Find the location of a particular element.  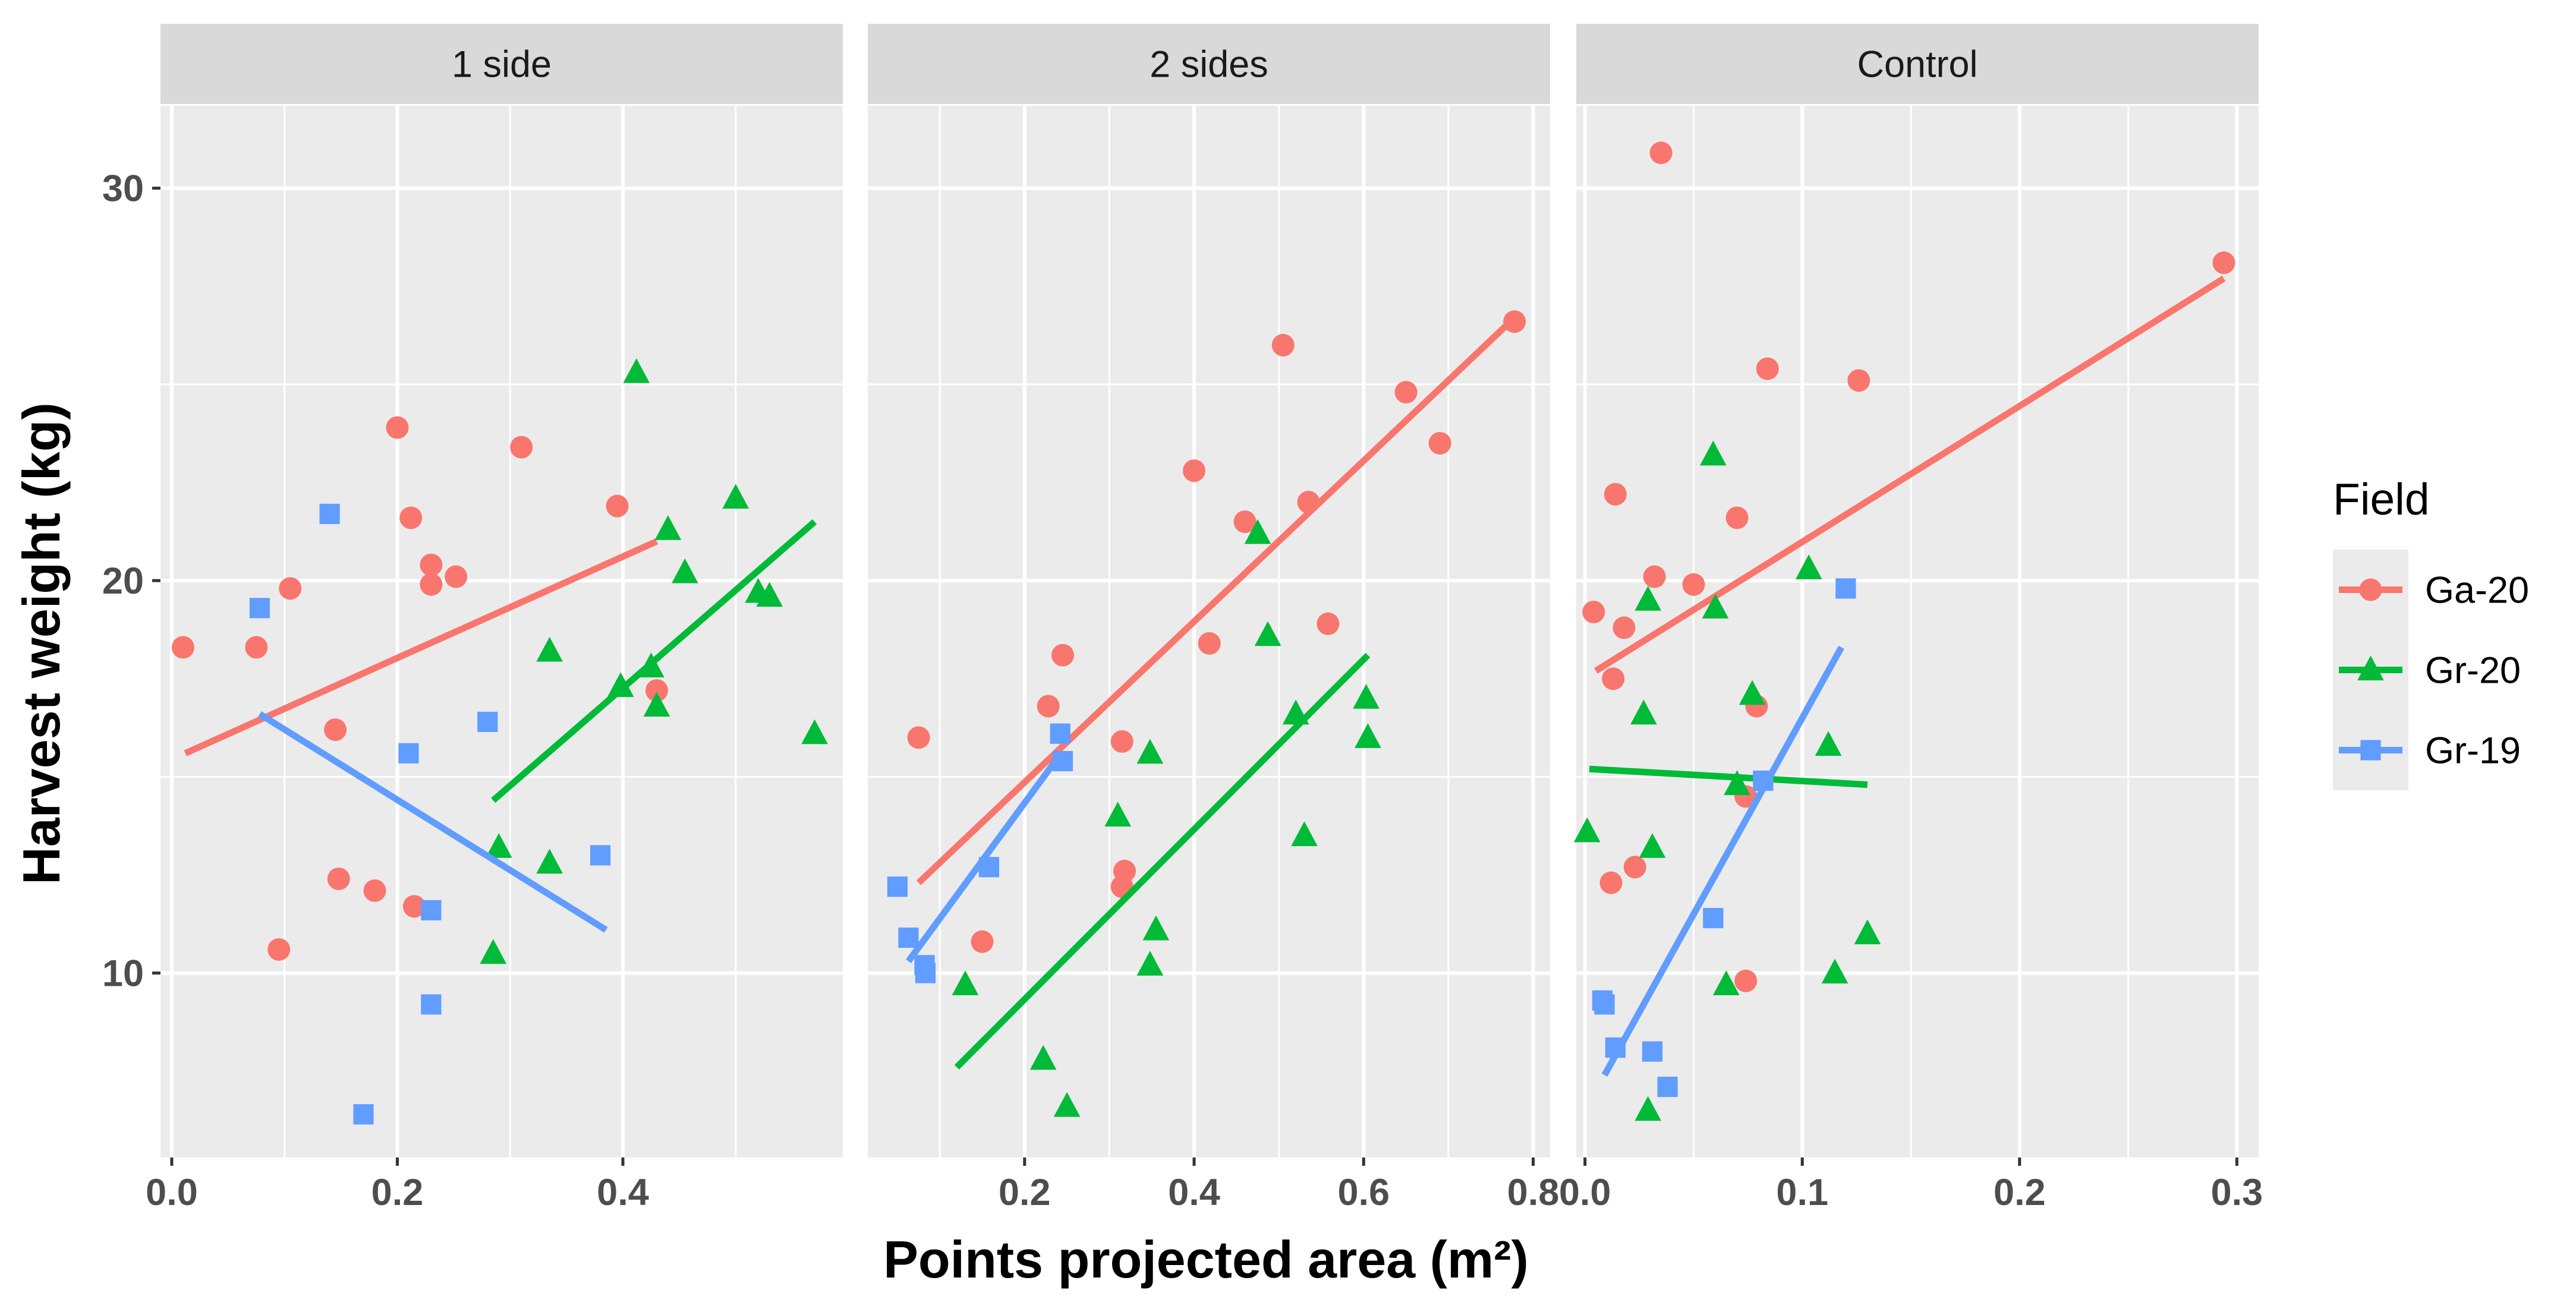

y-axis: 10 20 30 is located at coordinates (131, 581).